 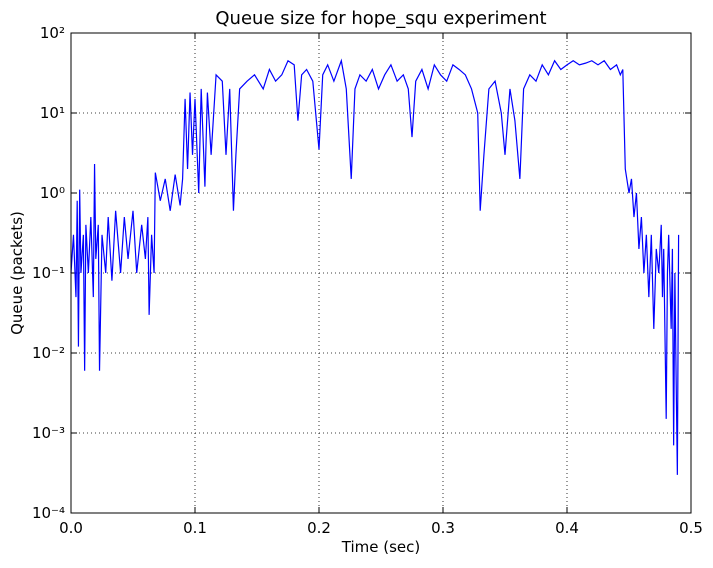 What do you see at coordinates (380, 18) in the screenshot?
I see `chart-title: Queue size for hope_squ experiment` at bounding box center [380, 18].